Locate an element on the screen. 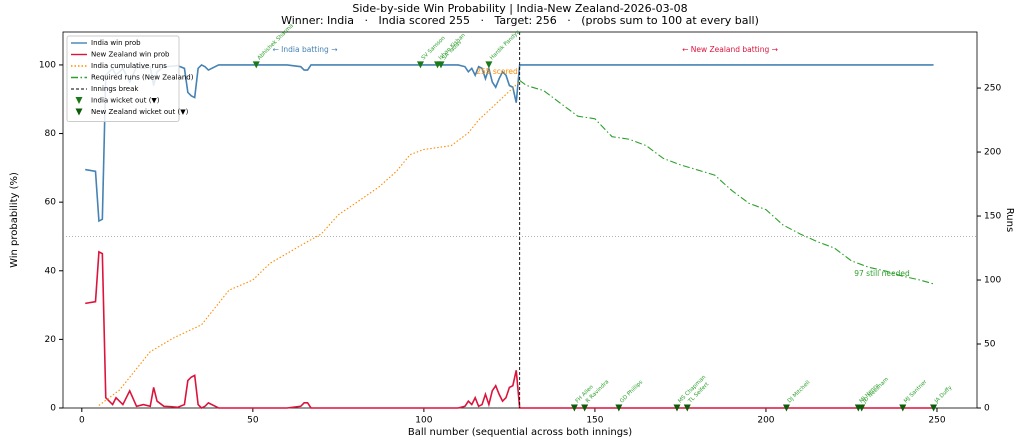  wicket-label: JA Duffy is located at coordinates (943, 394).